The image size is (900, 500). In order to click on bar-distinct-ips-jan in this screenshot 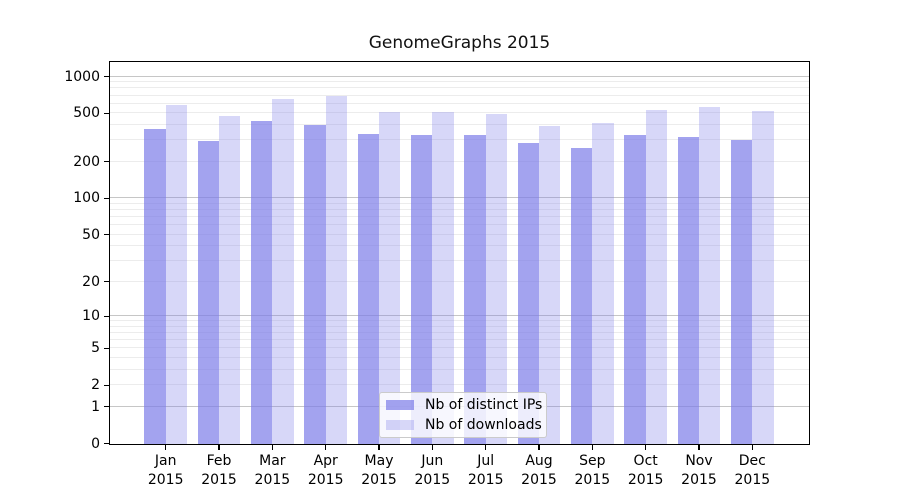, I will do `click(155, 286)`.